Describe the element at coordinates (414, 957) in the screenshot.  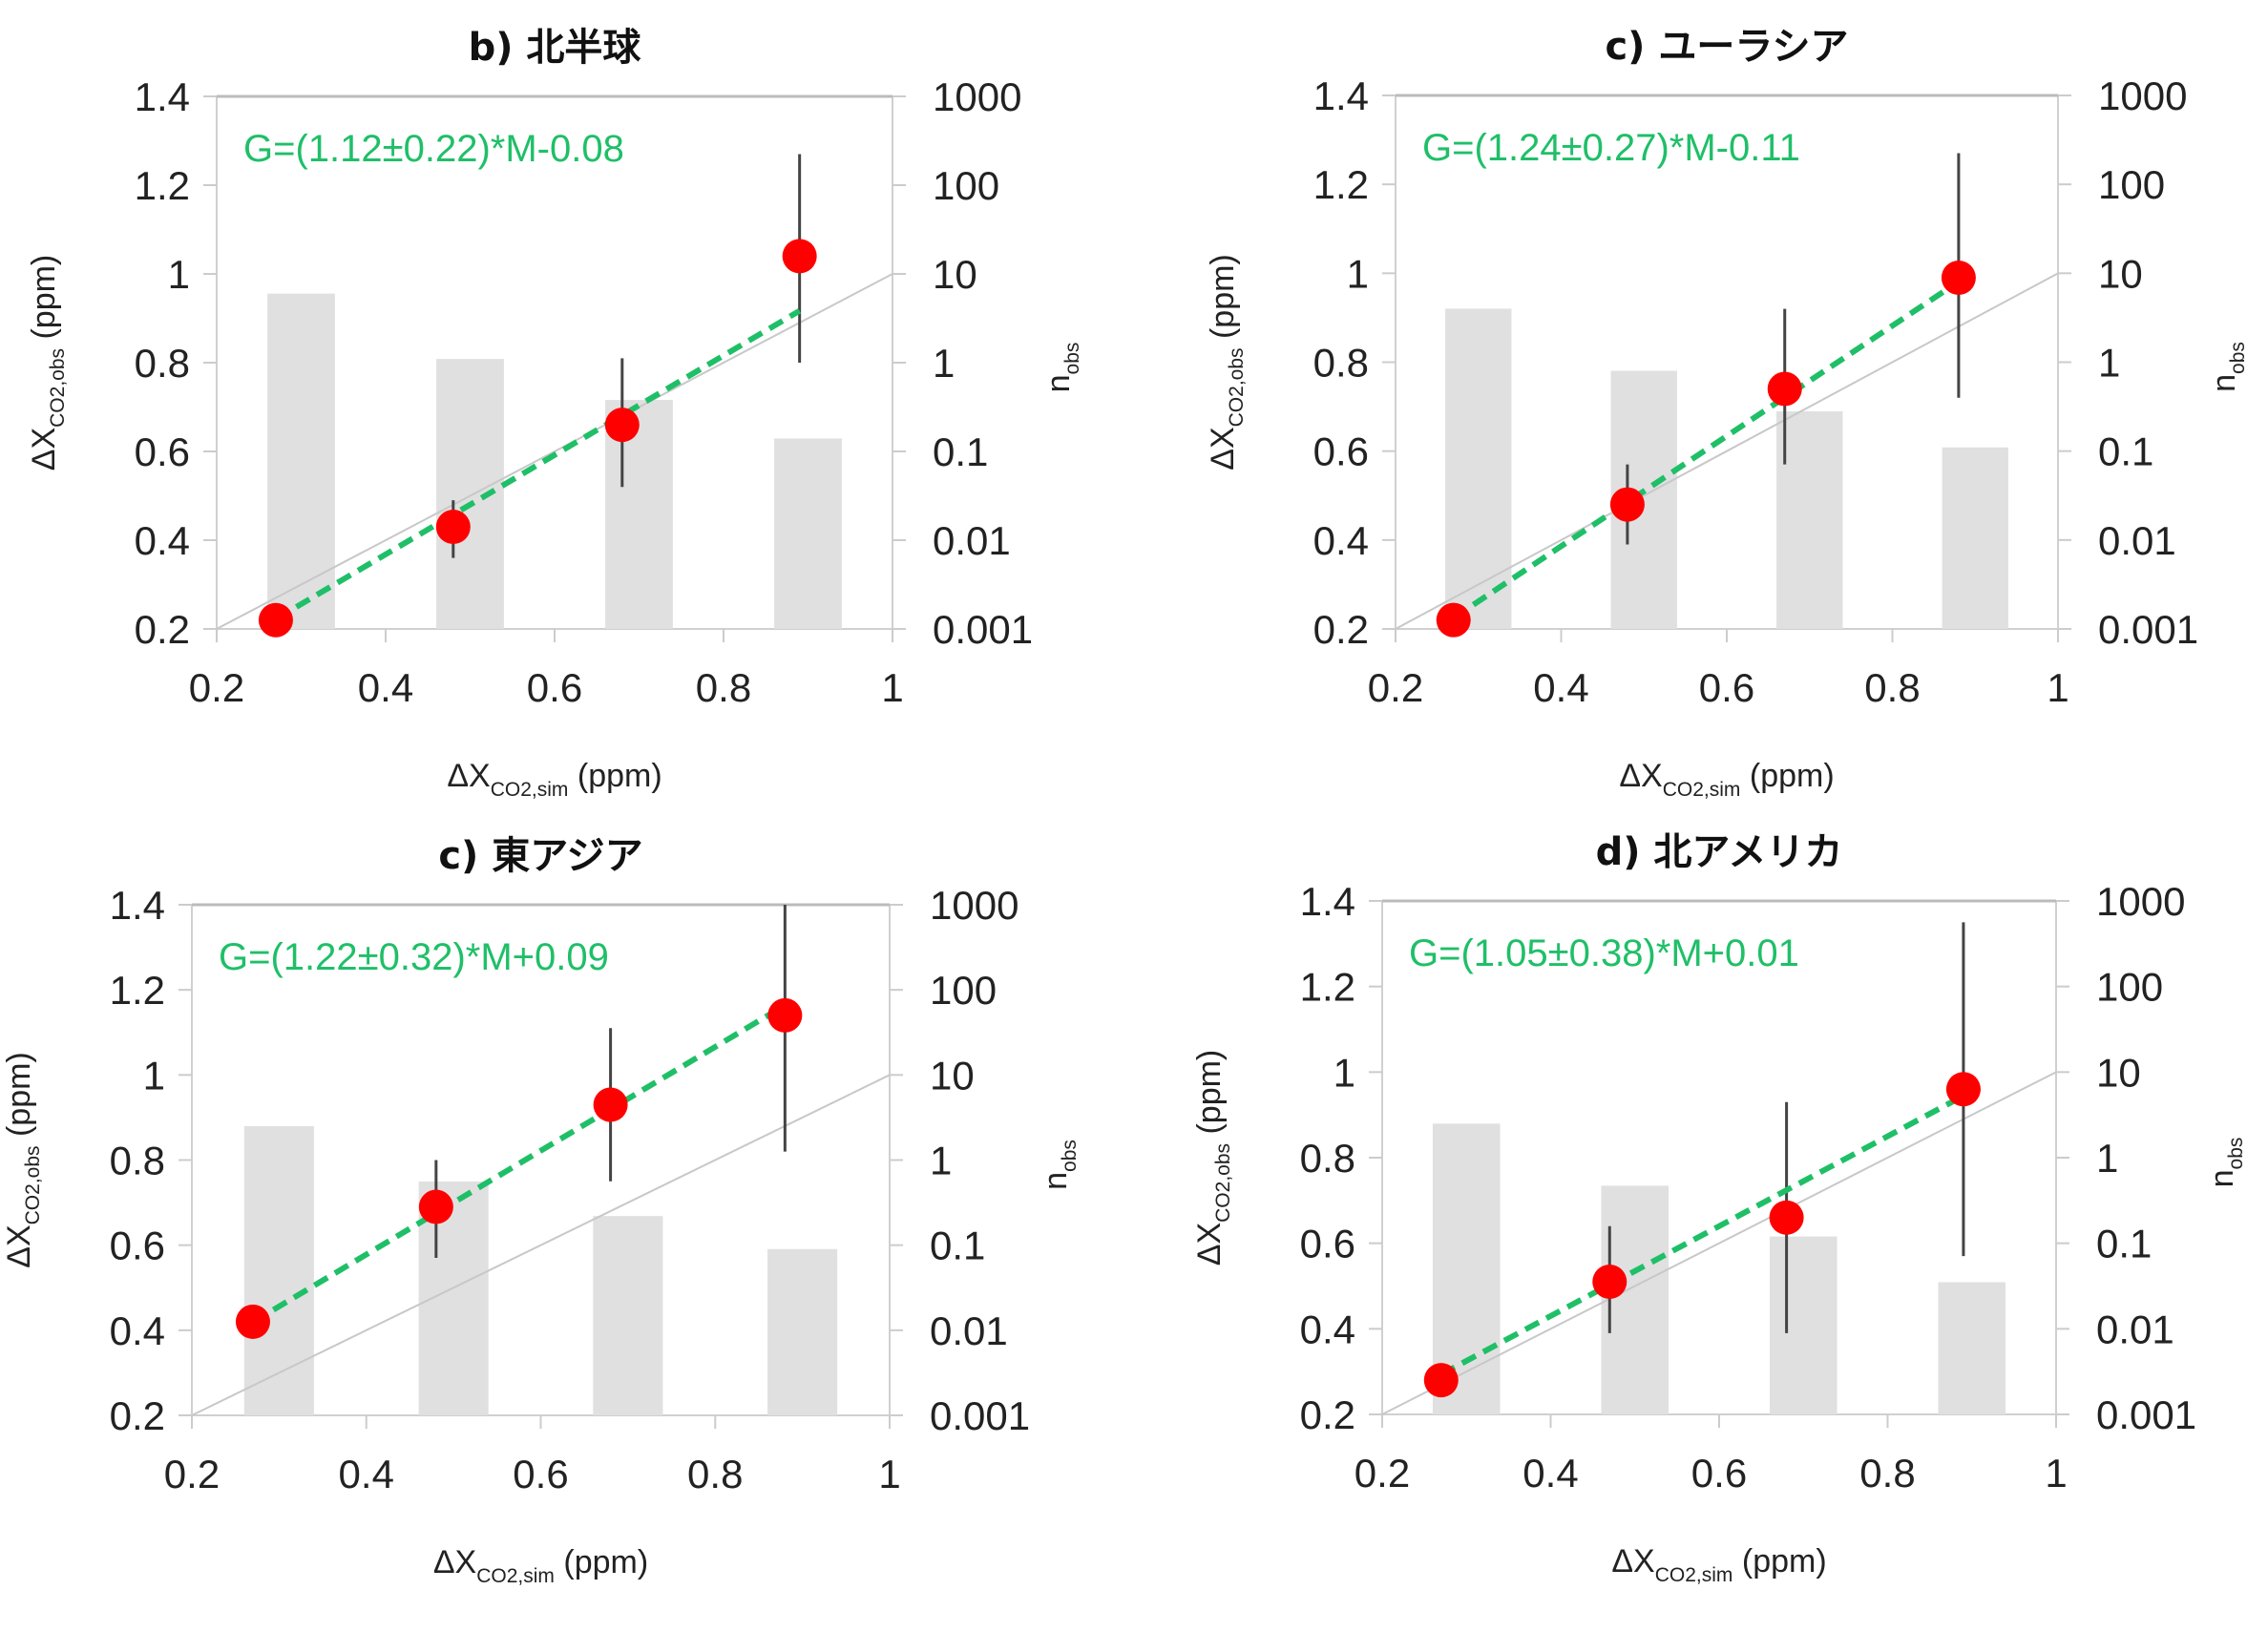
I see `fit-equation: G=(1.22±0.32)*M+0.09` at that location.